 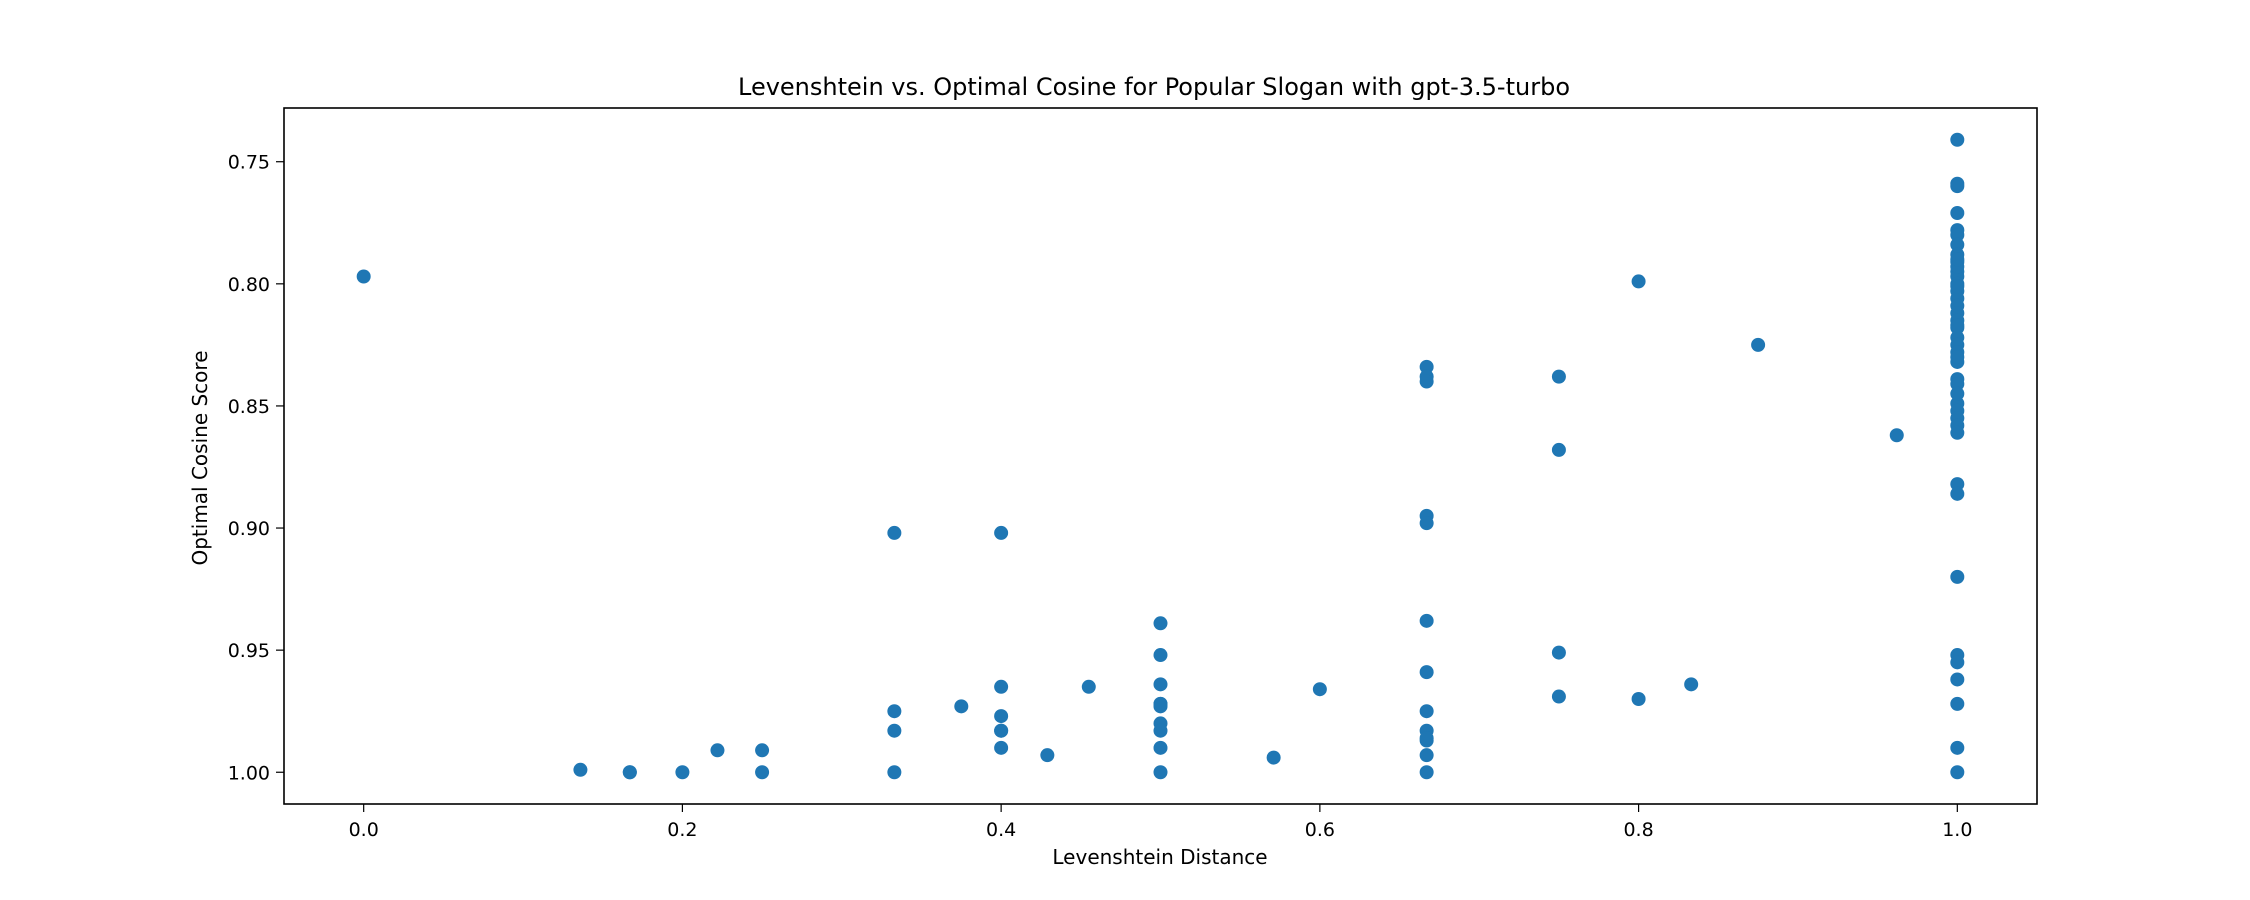 I want to click on y-tick-label: 1.00, so click(x=249, y=773).